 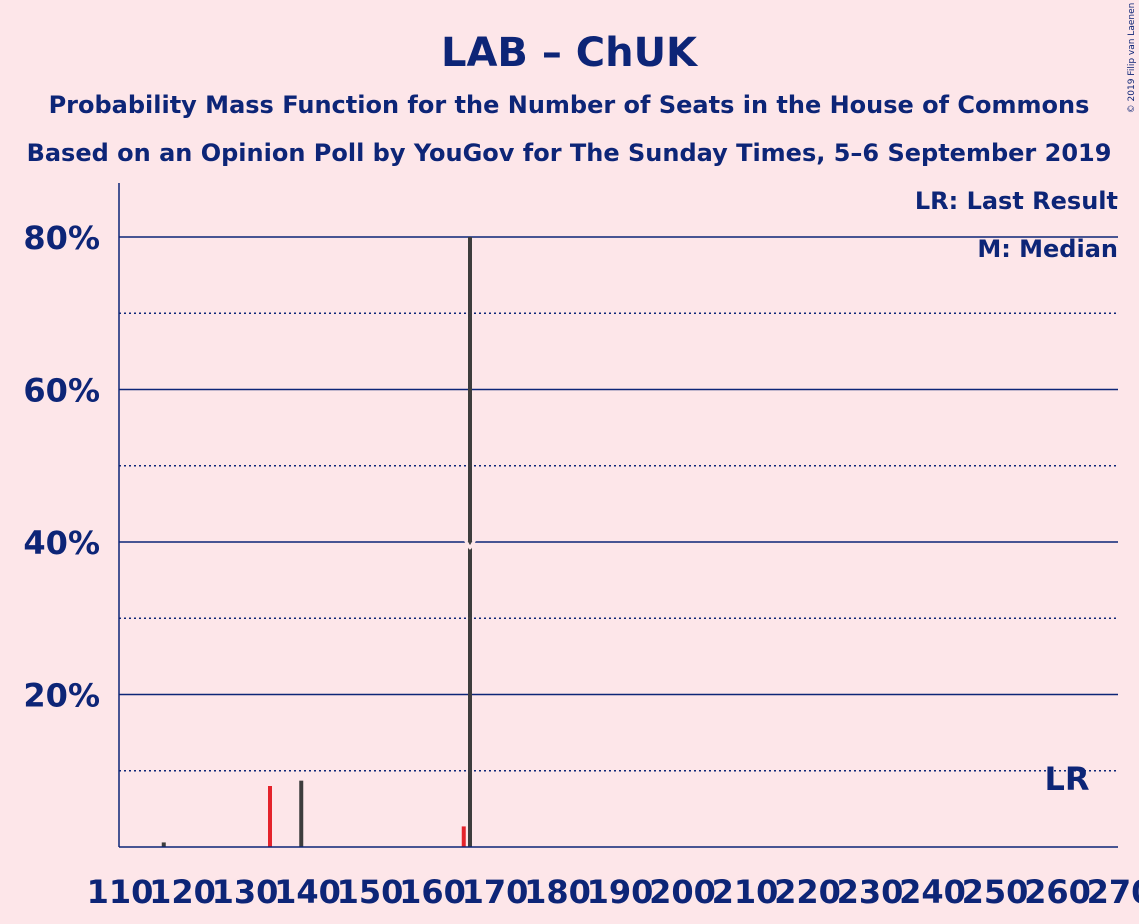 What do you see at coordinates (995, 892) in the screenshot?
I see `x-tick-label: 250` at bounding box center [995, 892].